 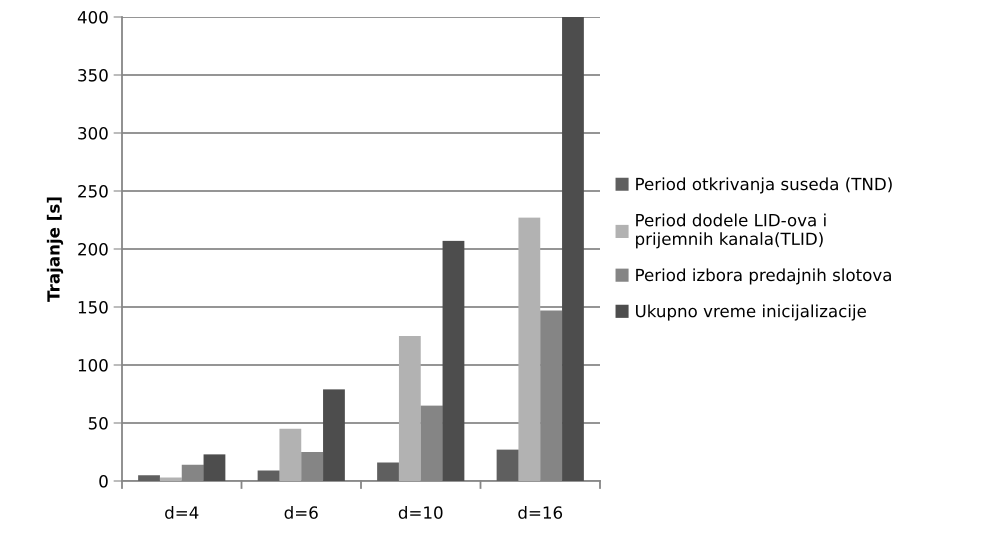 What do you see at coordinates (98, 423) in the screenshot?
I see `y-tick-label: 50` at bounding box center [98, 423].